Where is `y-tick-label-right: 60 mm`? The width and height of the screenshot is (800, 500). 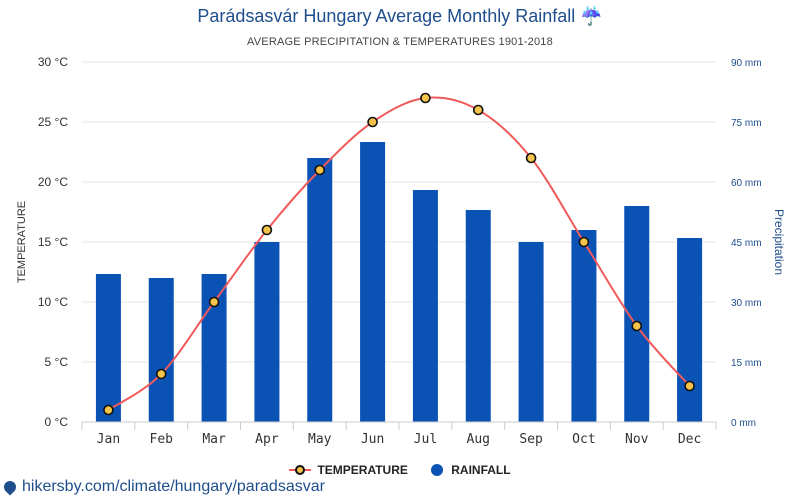 y-tick-label-right: 60 mm is located at coordinates (746, 183).